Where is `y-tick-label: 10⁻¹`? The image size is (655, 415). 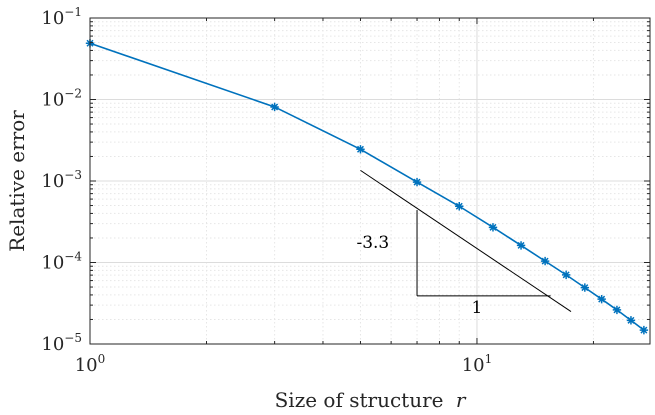 y-tick-label: 10⁻¹ is located at coordinates (61, 17).